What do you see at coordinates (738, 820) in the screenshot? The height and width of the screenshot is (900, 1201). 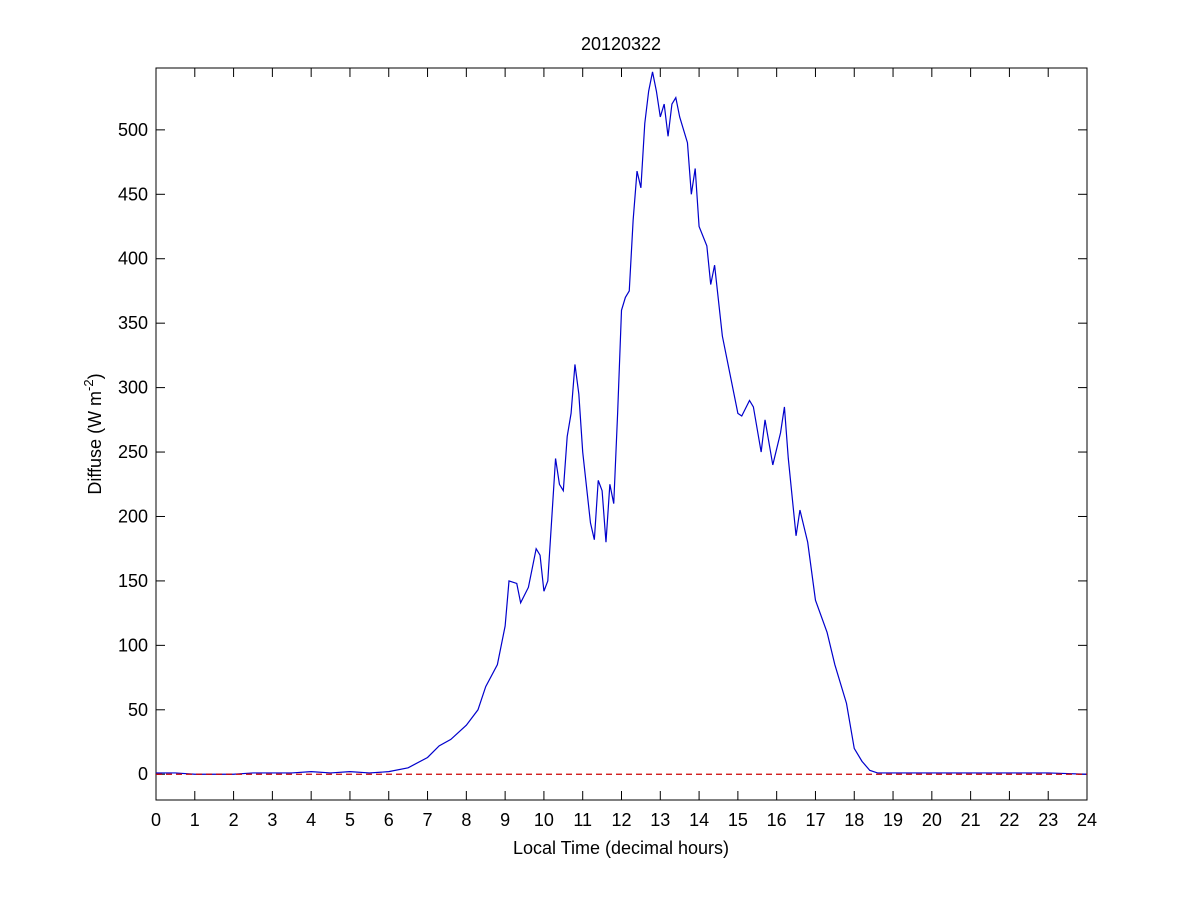 I see `x-tick-label: 15` at bounding box center [738, 820].